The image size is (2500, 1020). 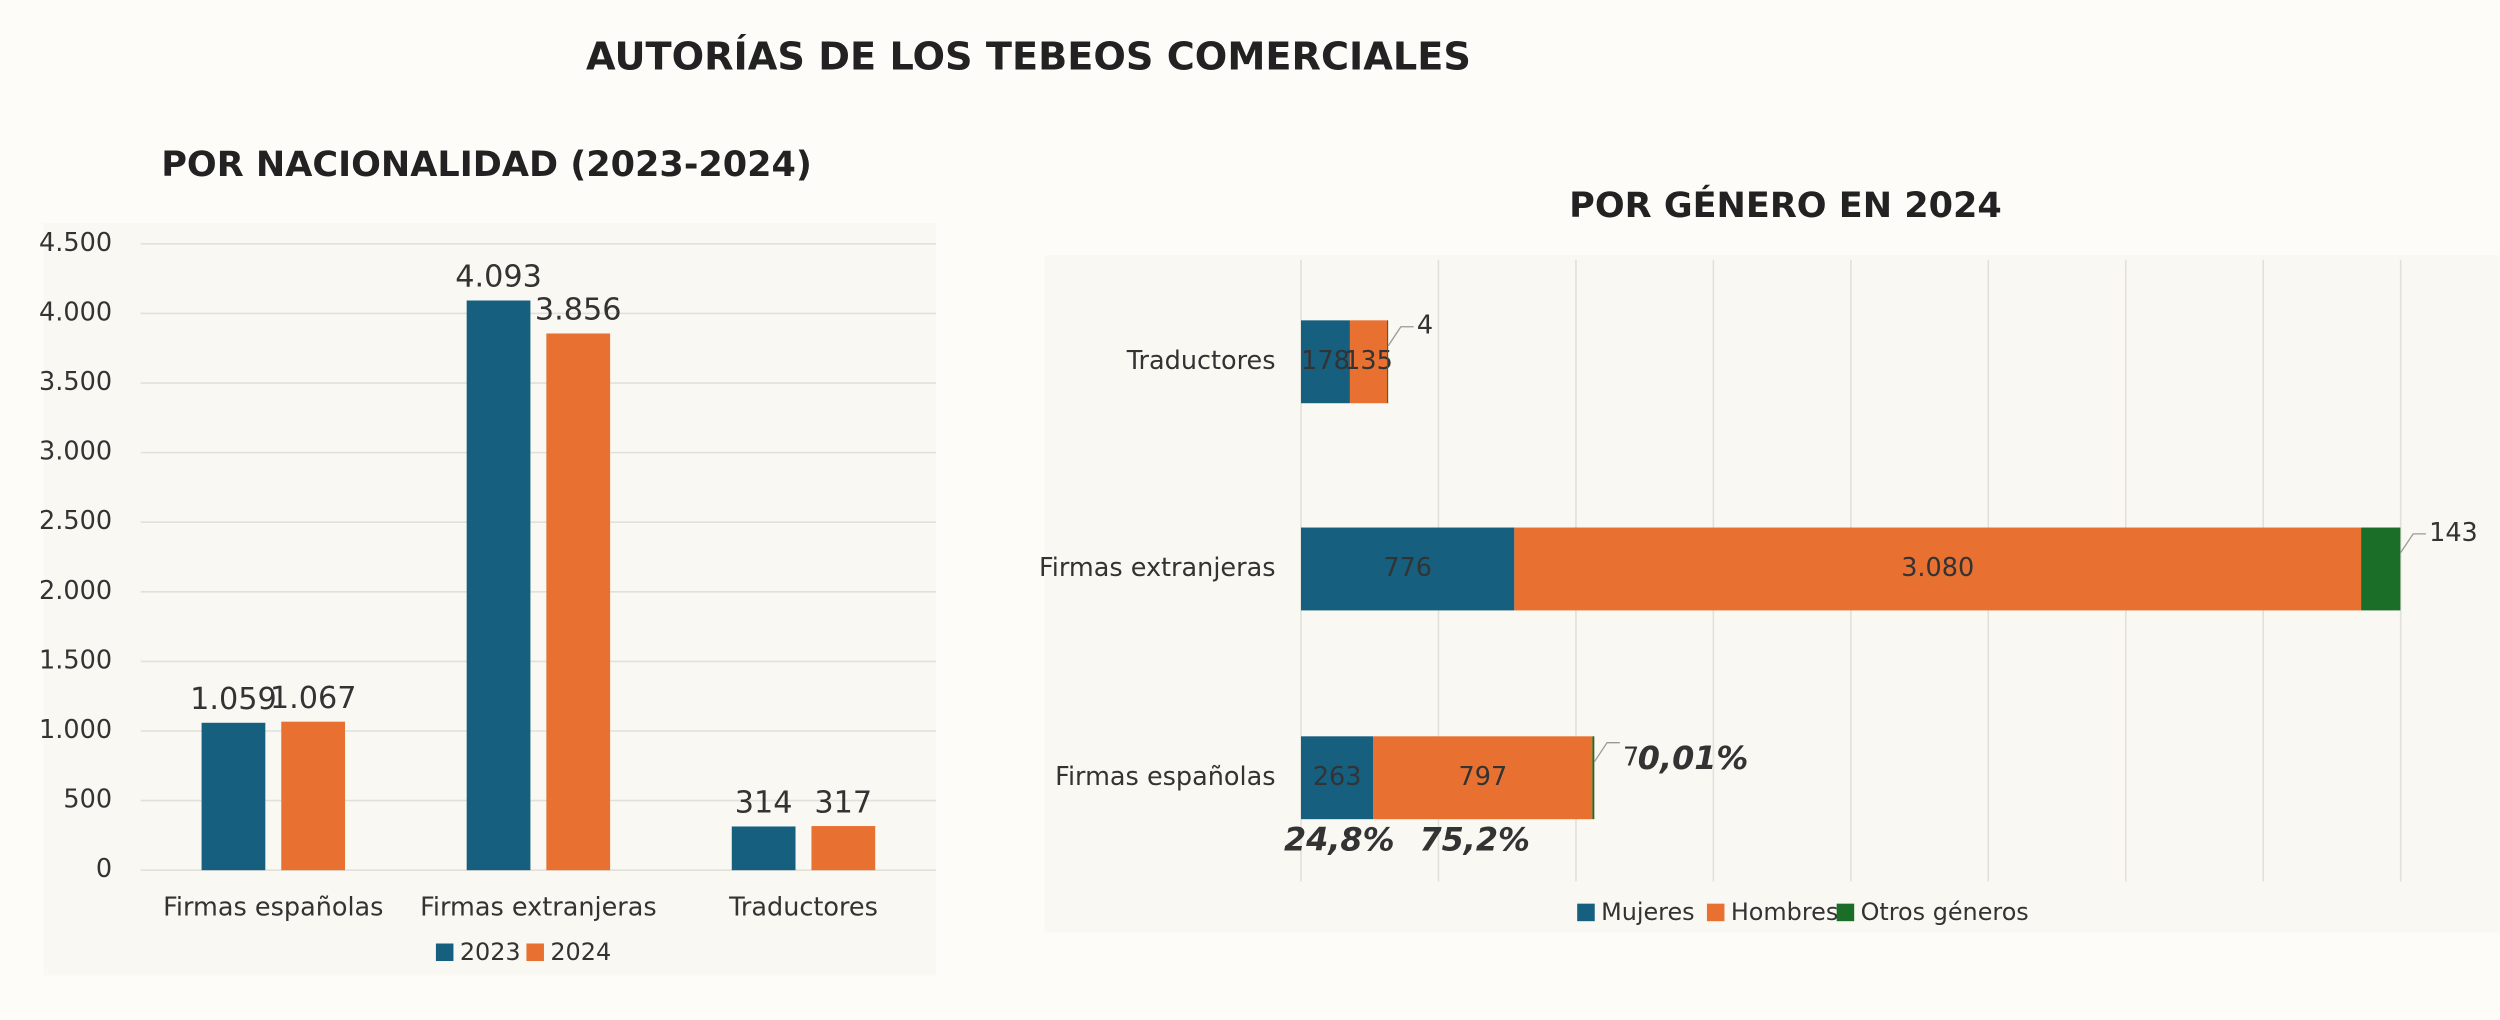 What do you see at coordinates (1945, 912) in the screenshot?
I see `legend-label: Otros géneros` at bounding box center [1945, 912].